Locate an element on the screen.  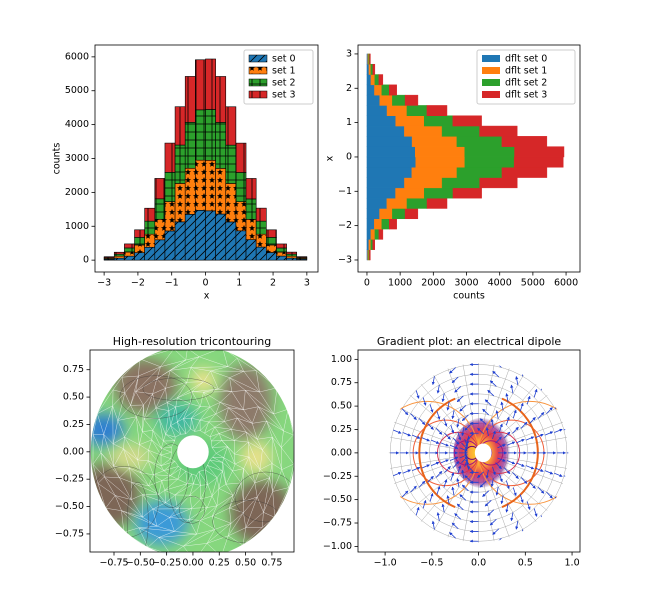
legend-label: dflt set 0 is located at coordinates (526, 59).